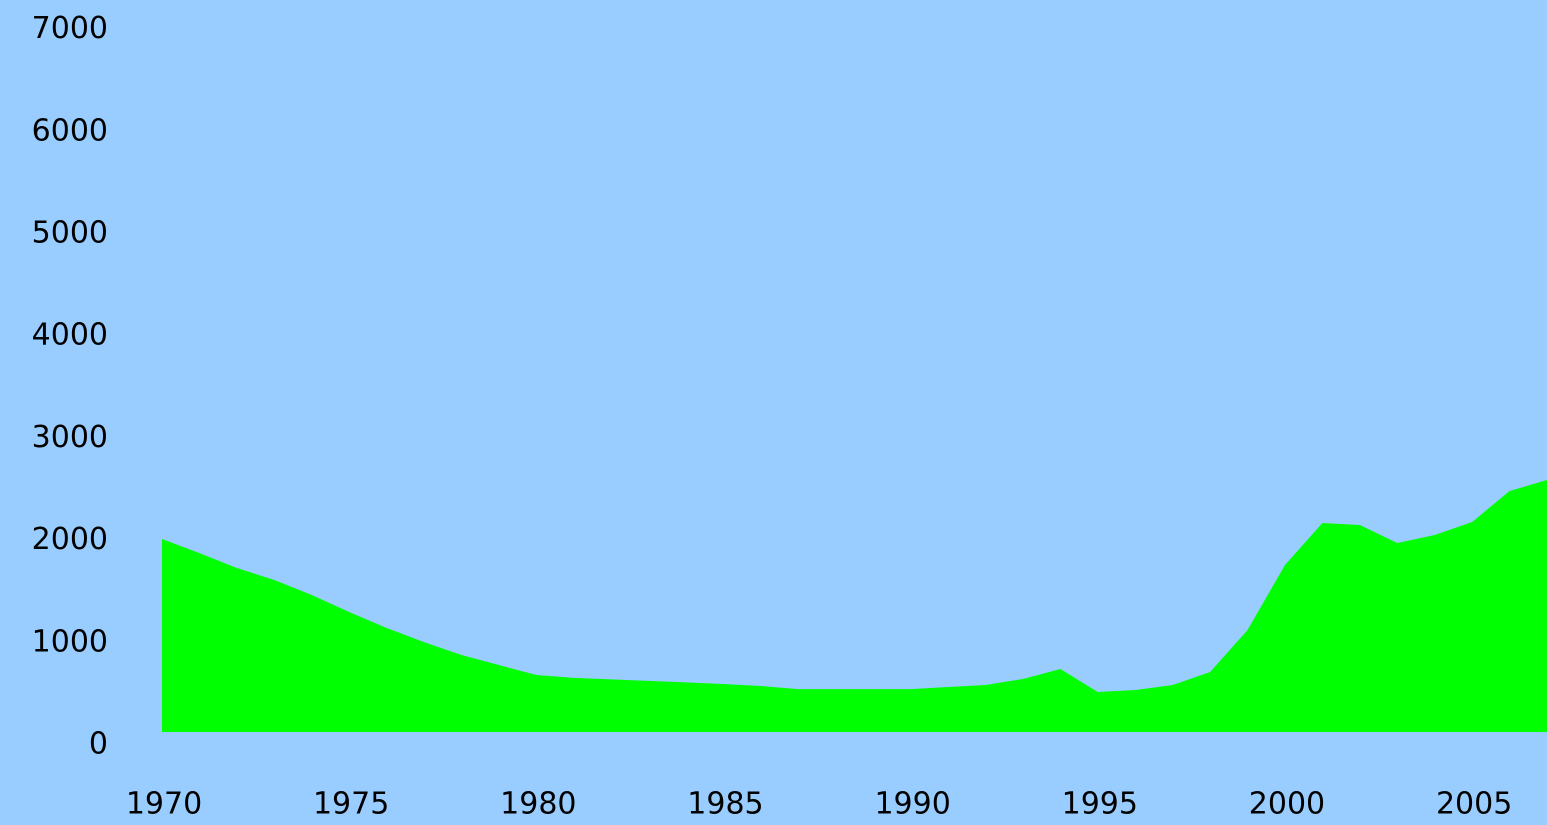  Describe the element at coordinates (70, 335) in the screenshot. I see `y-tick-label: 4000` at that location.